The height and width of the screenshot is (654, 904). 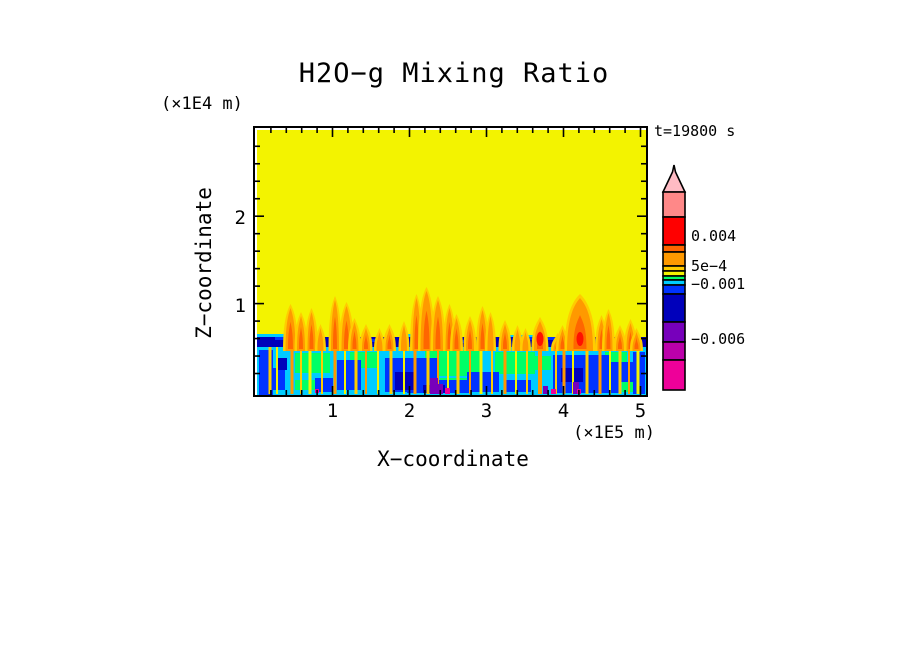 What do you see at coordinates (454, 73) in the screenshot?
I see `chart-title: H2O−g Mixing Ratio` at bounding box center [454, 73].